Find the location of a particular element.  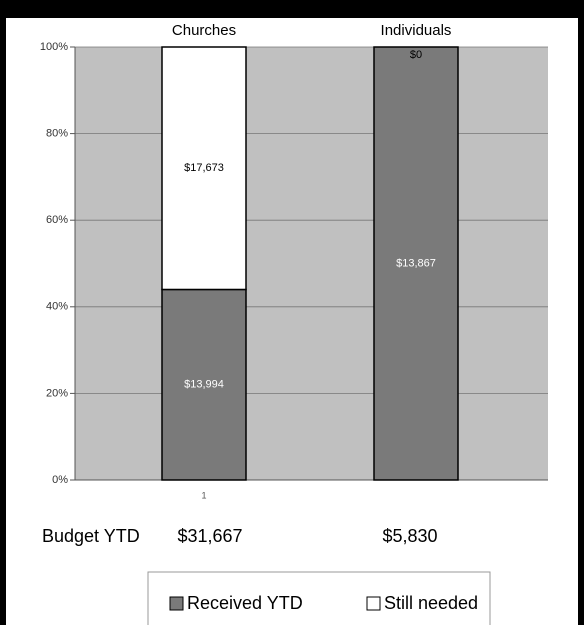

y-tick-label: 0% is located at coordinates (60, 480).